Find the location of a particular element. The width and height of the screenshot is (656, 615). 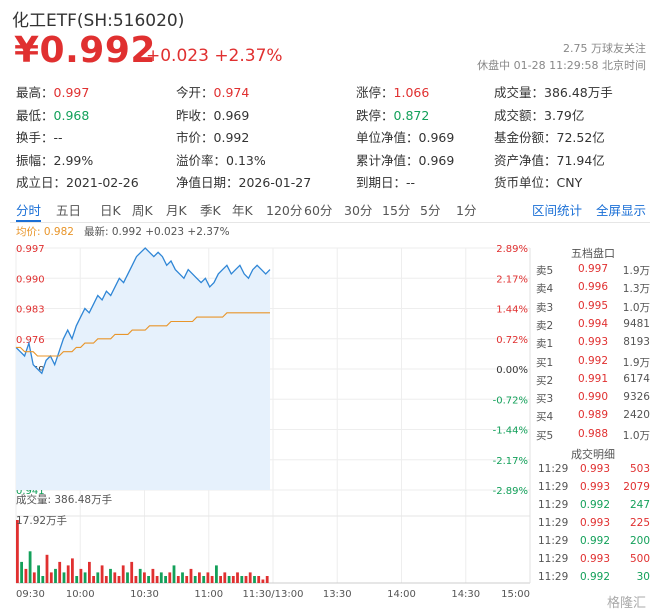

stat-cell: 成交额：3.79亿 is located at coordinates (539, 114).